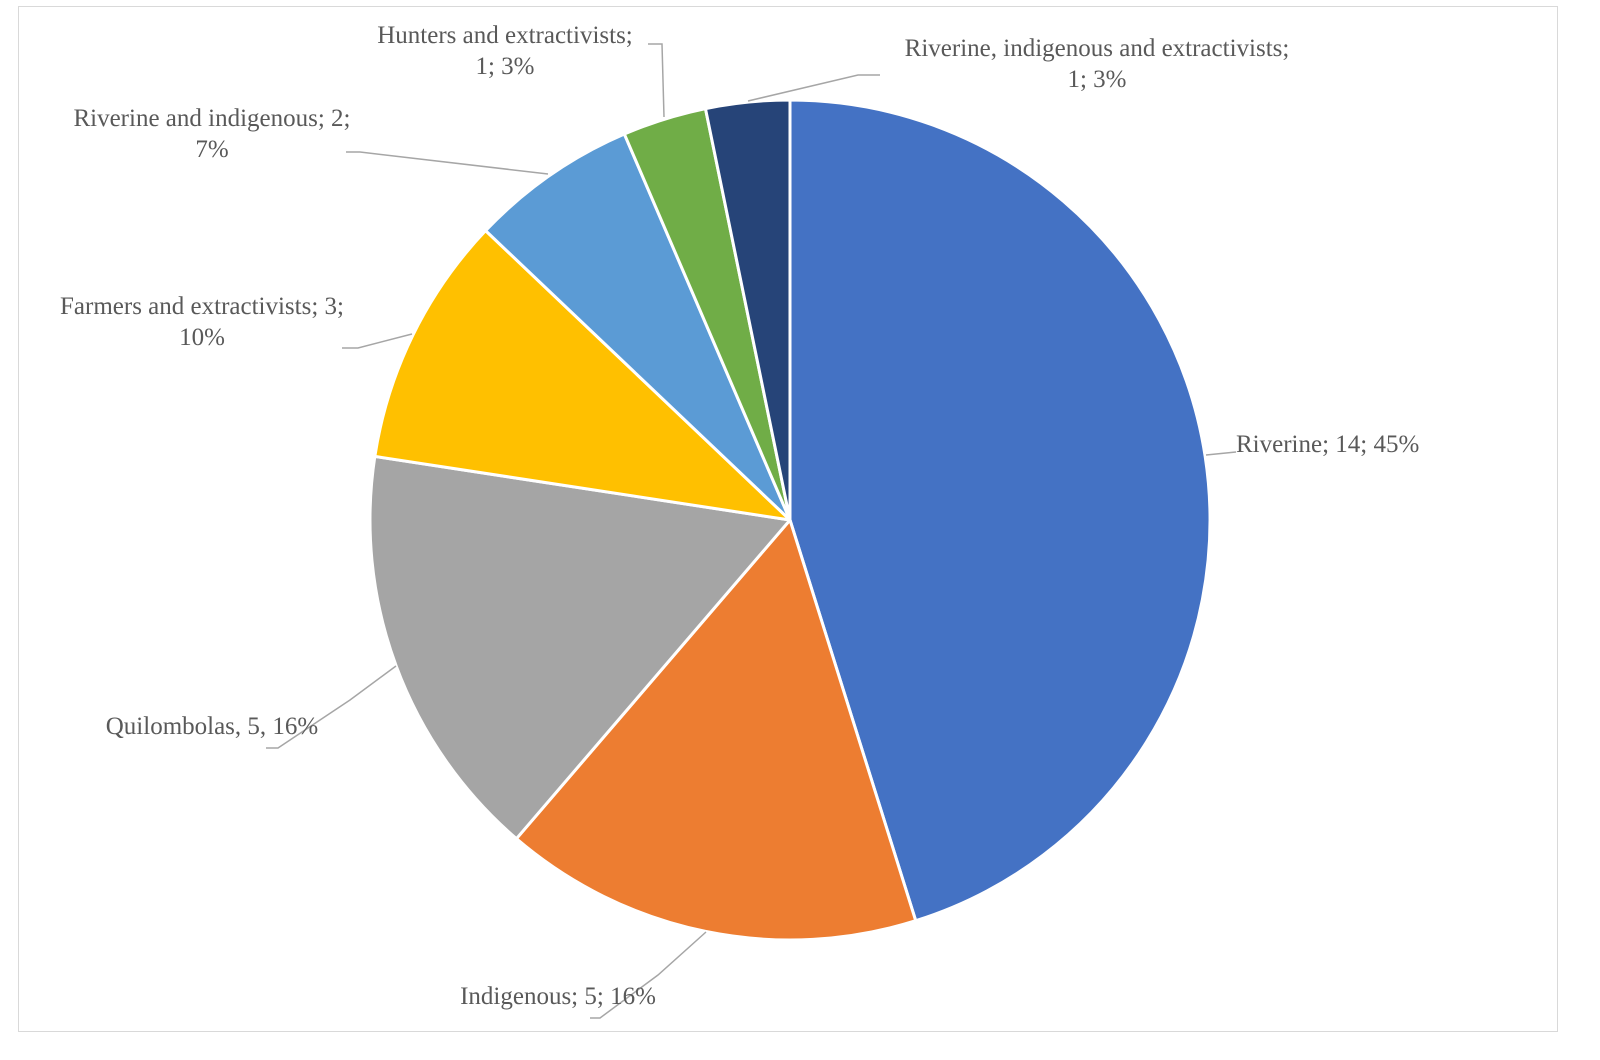 The height and width of the screenshot is (1060, 1600). I want to click on slice-data-label: Hunters and extractivists; 1; 3%, so click(505, 51).